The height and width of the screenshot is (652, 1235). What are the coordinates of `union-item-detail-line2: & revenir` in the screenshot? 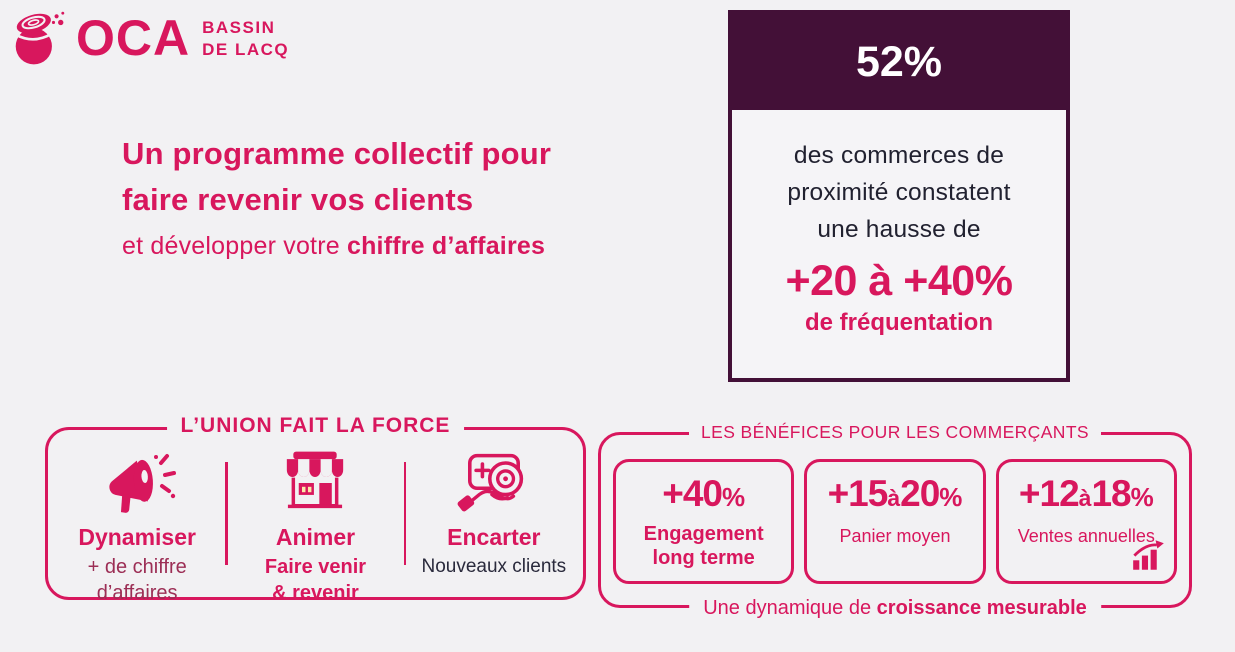 It's located at (315, 593).